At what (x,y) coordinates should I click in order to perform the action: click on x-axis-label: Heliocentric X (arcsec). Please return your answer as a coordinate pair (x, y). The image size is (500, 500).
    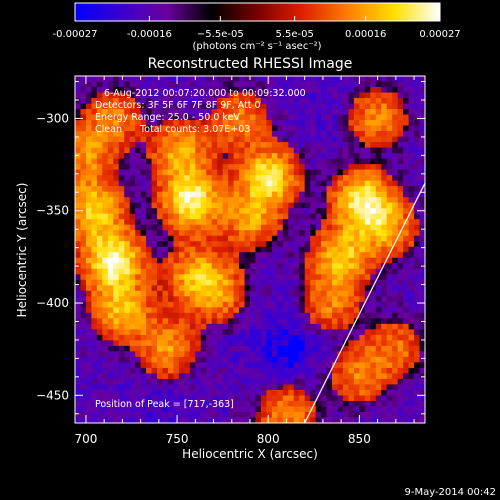
    Looking at the image, I should click on (250, 454).